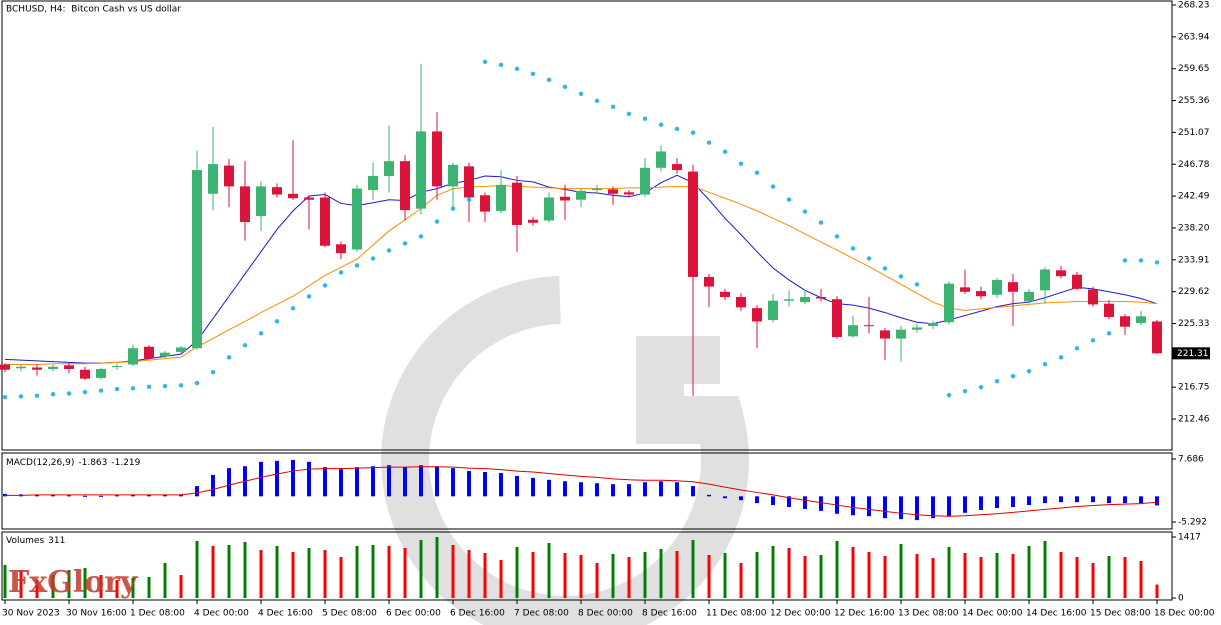 The width and height of the screenshot is (1221, 625). Describe the element at coordinates (1194, 69) in the screenshot. I see `y-tick-label: 259.65` at that location.